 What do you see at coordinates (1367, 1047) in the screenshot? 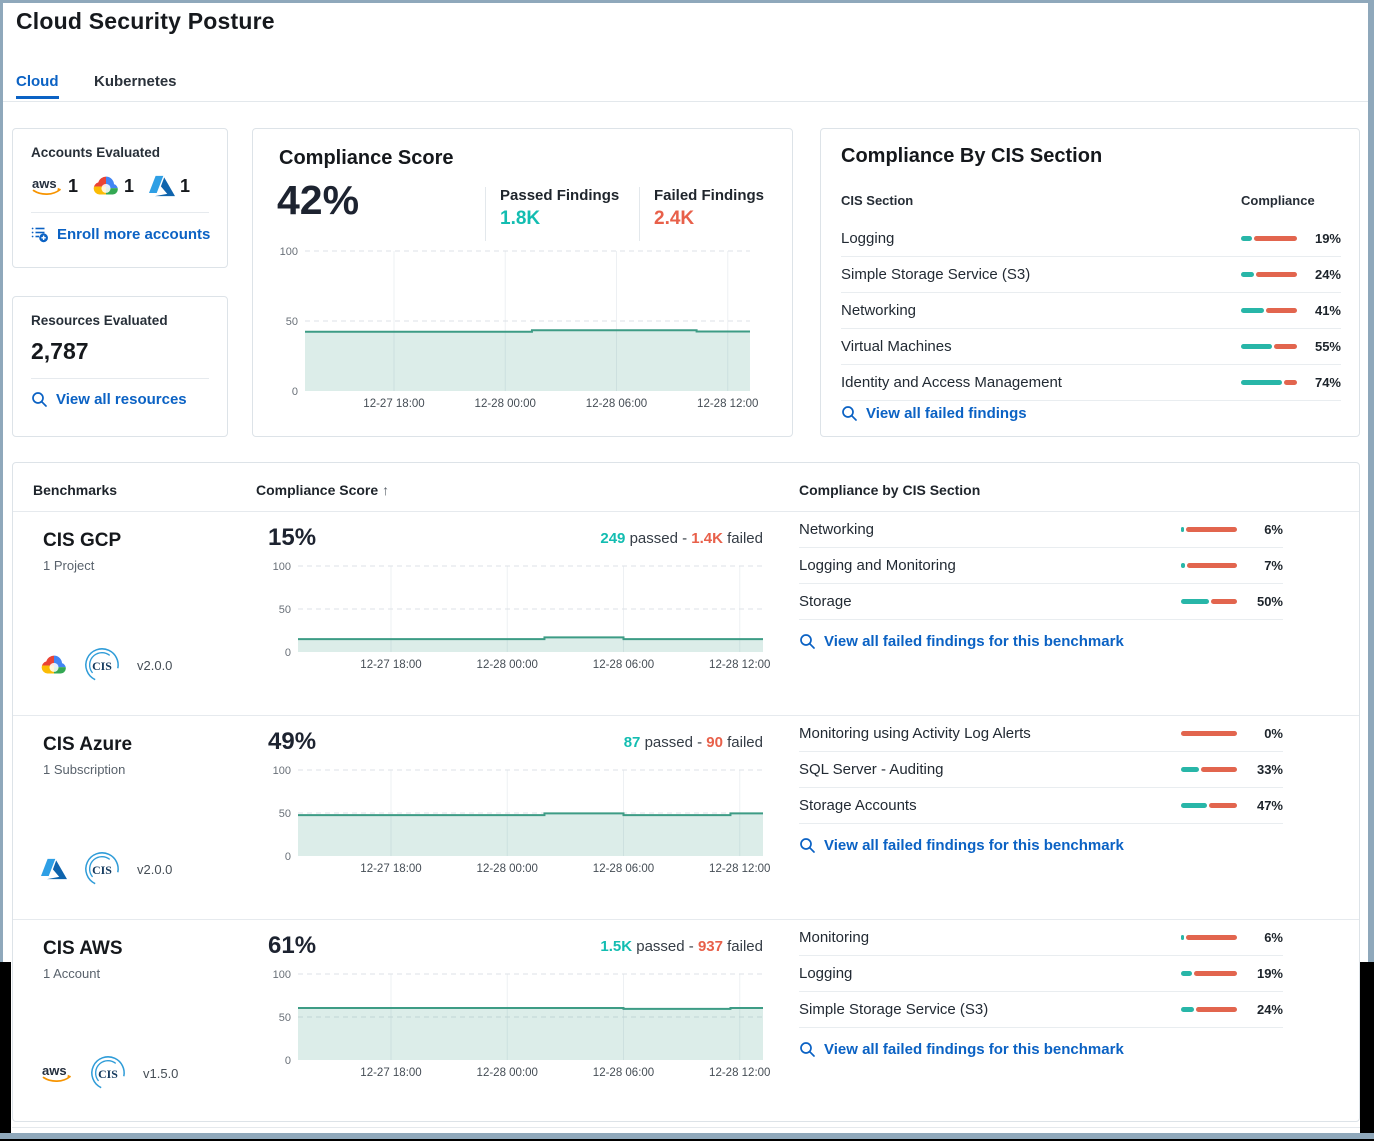
I see `screen-background-right` at bounding box center [1367, 1047].